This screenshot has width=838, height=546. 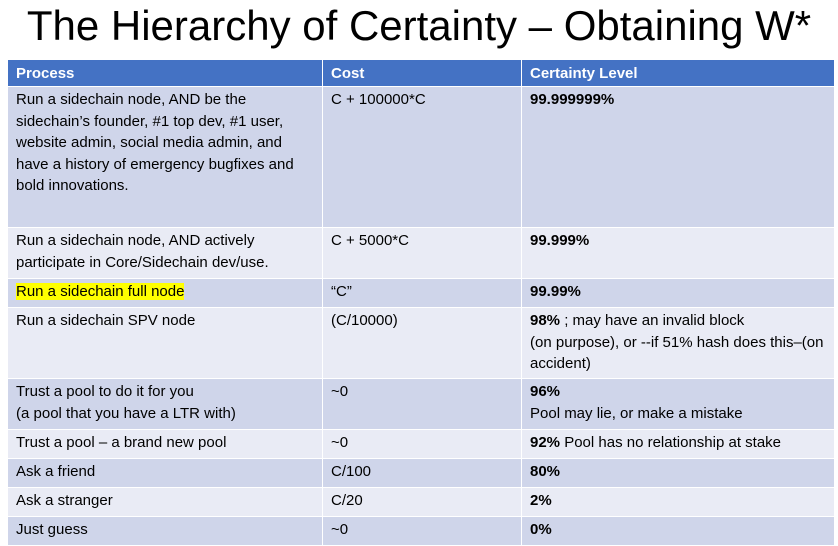 I want to click on certainty-value: 2%, so click(x=541, y=500).